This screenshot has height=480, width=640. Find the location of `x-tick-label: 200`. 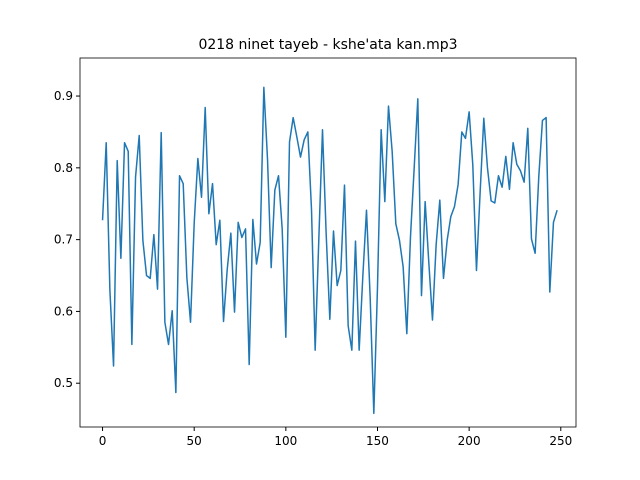

x-tick-label: 200 is located at coordinates (469, 441).